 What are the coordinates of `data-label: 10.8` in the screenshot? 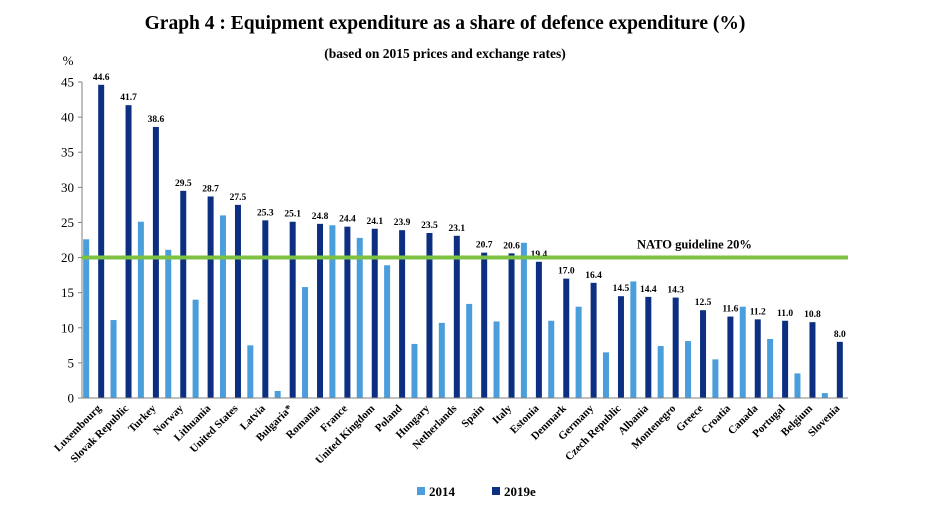 It's located at (812, 315).